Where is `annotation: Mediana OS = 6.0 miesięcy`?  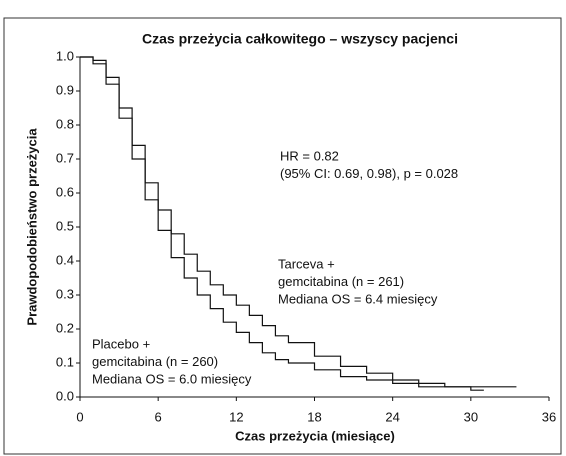 annotation: Mediana OS = 6.0 miesięcy is located at coordinates (172, 378).